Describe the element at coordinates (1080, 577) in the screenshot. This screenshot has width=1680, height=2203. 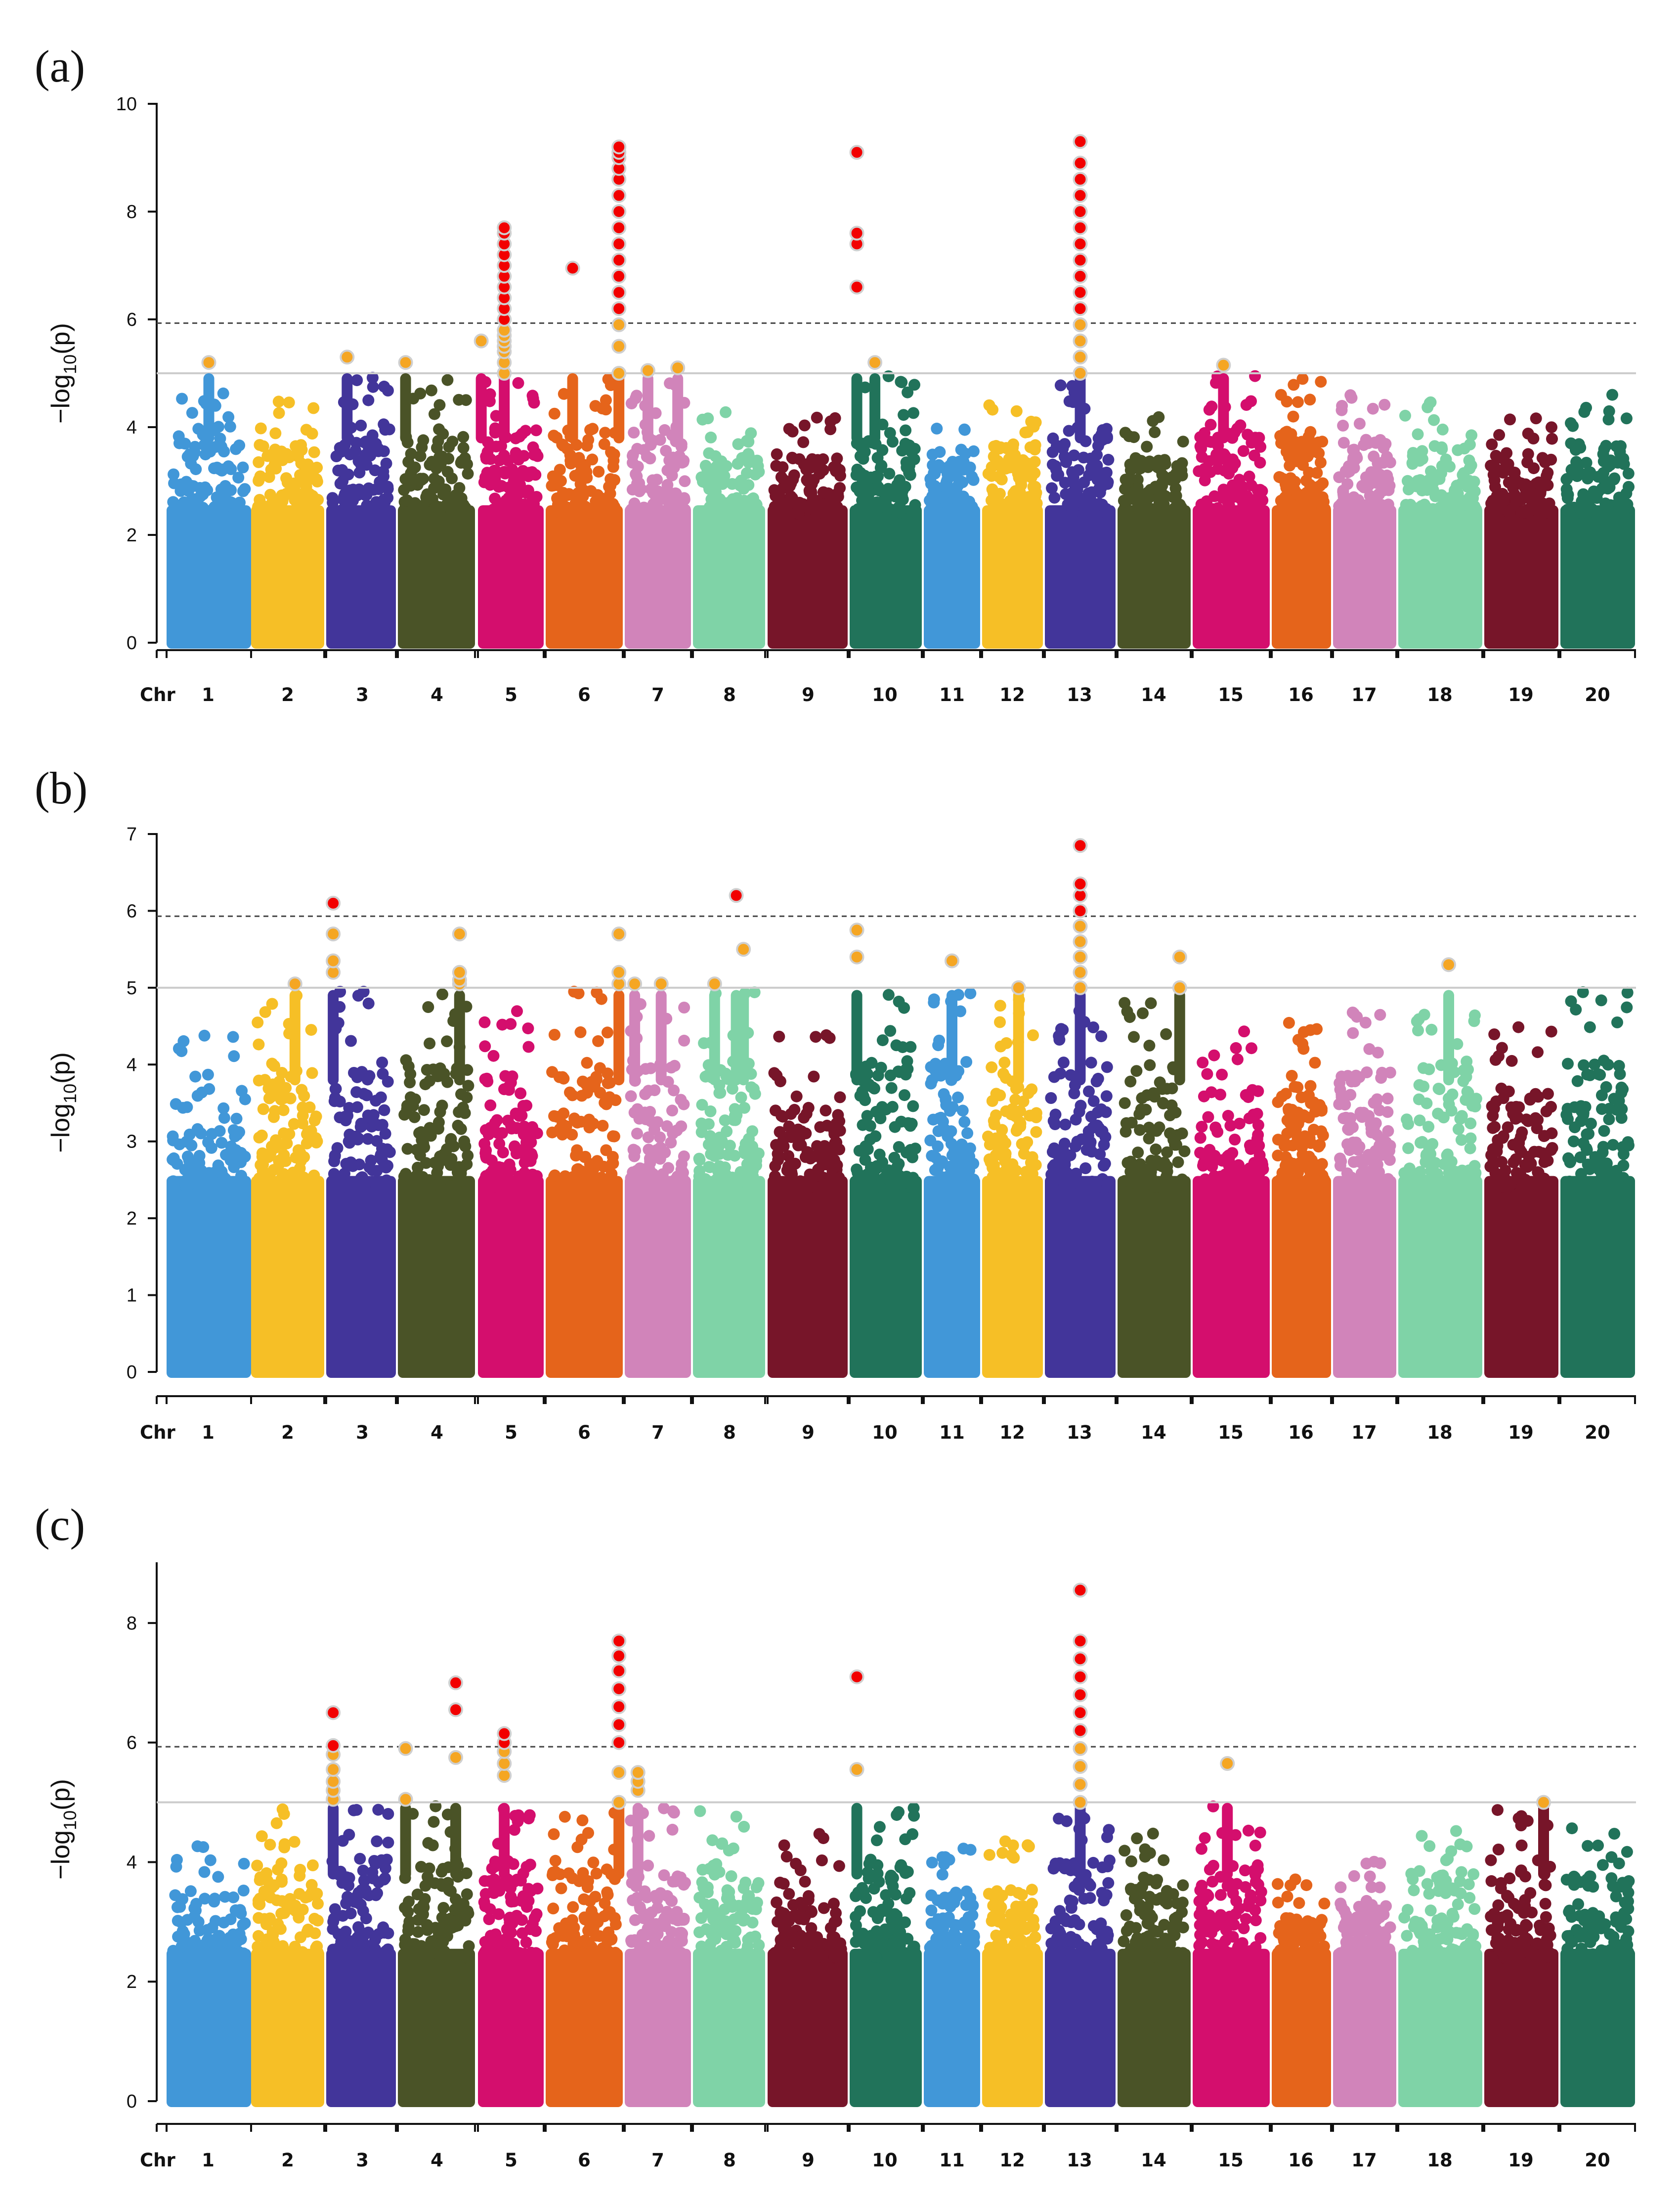
I see `chr-13-dense-points` at that location.